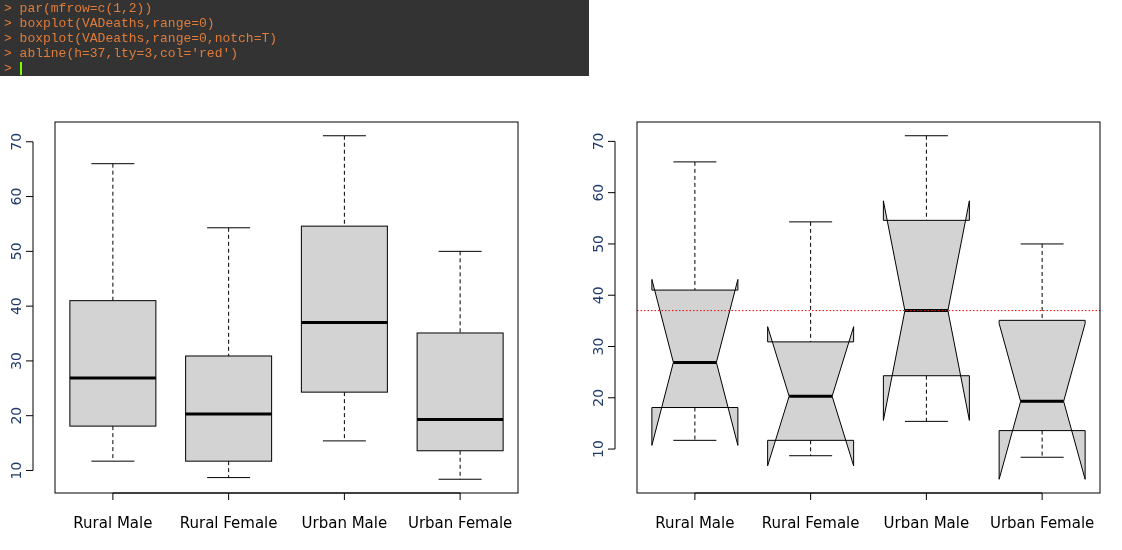 The width and height of the screenshot is (1122, 550). What do you see at coordinates (121, 53) in the screenshot?
I see `text: > abline(h=37,lty=3,col='red')` at bounding box center [121, 53].